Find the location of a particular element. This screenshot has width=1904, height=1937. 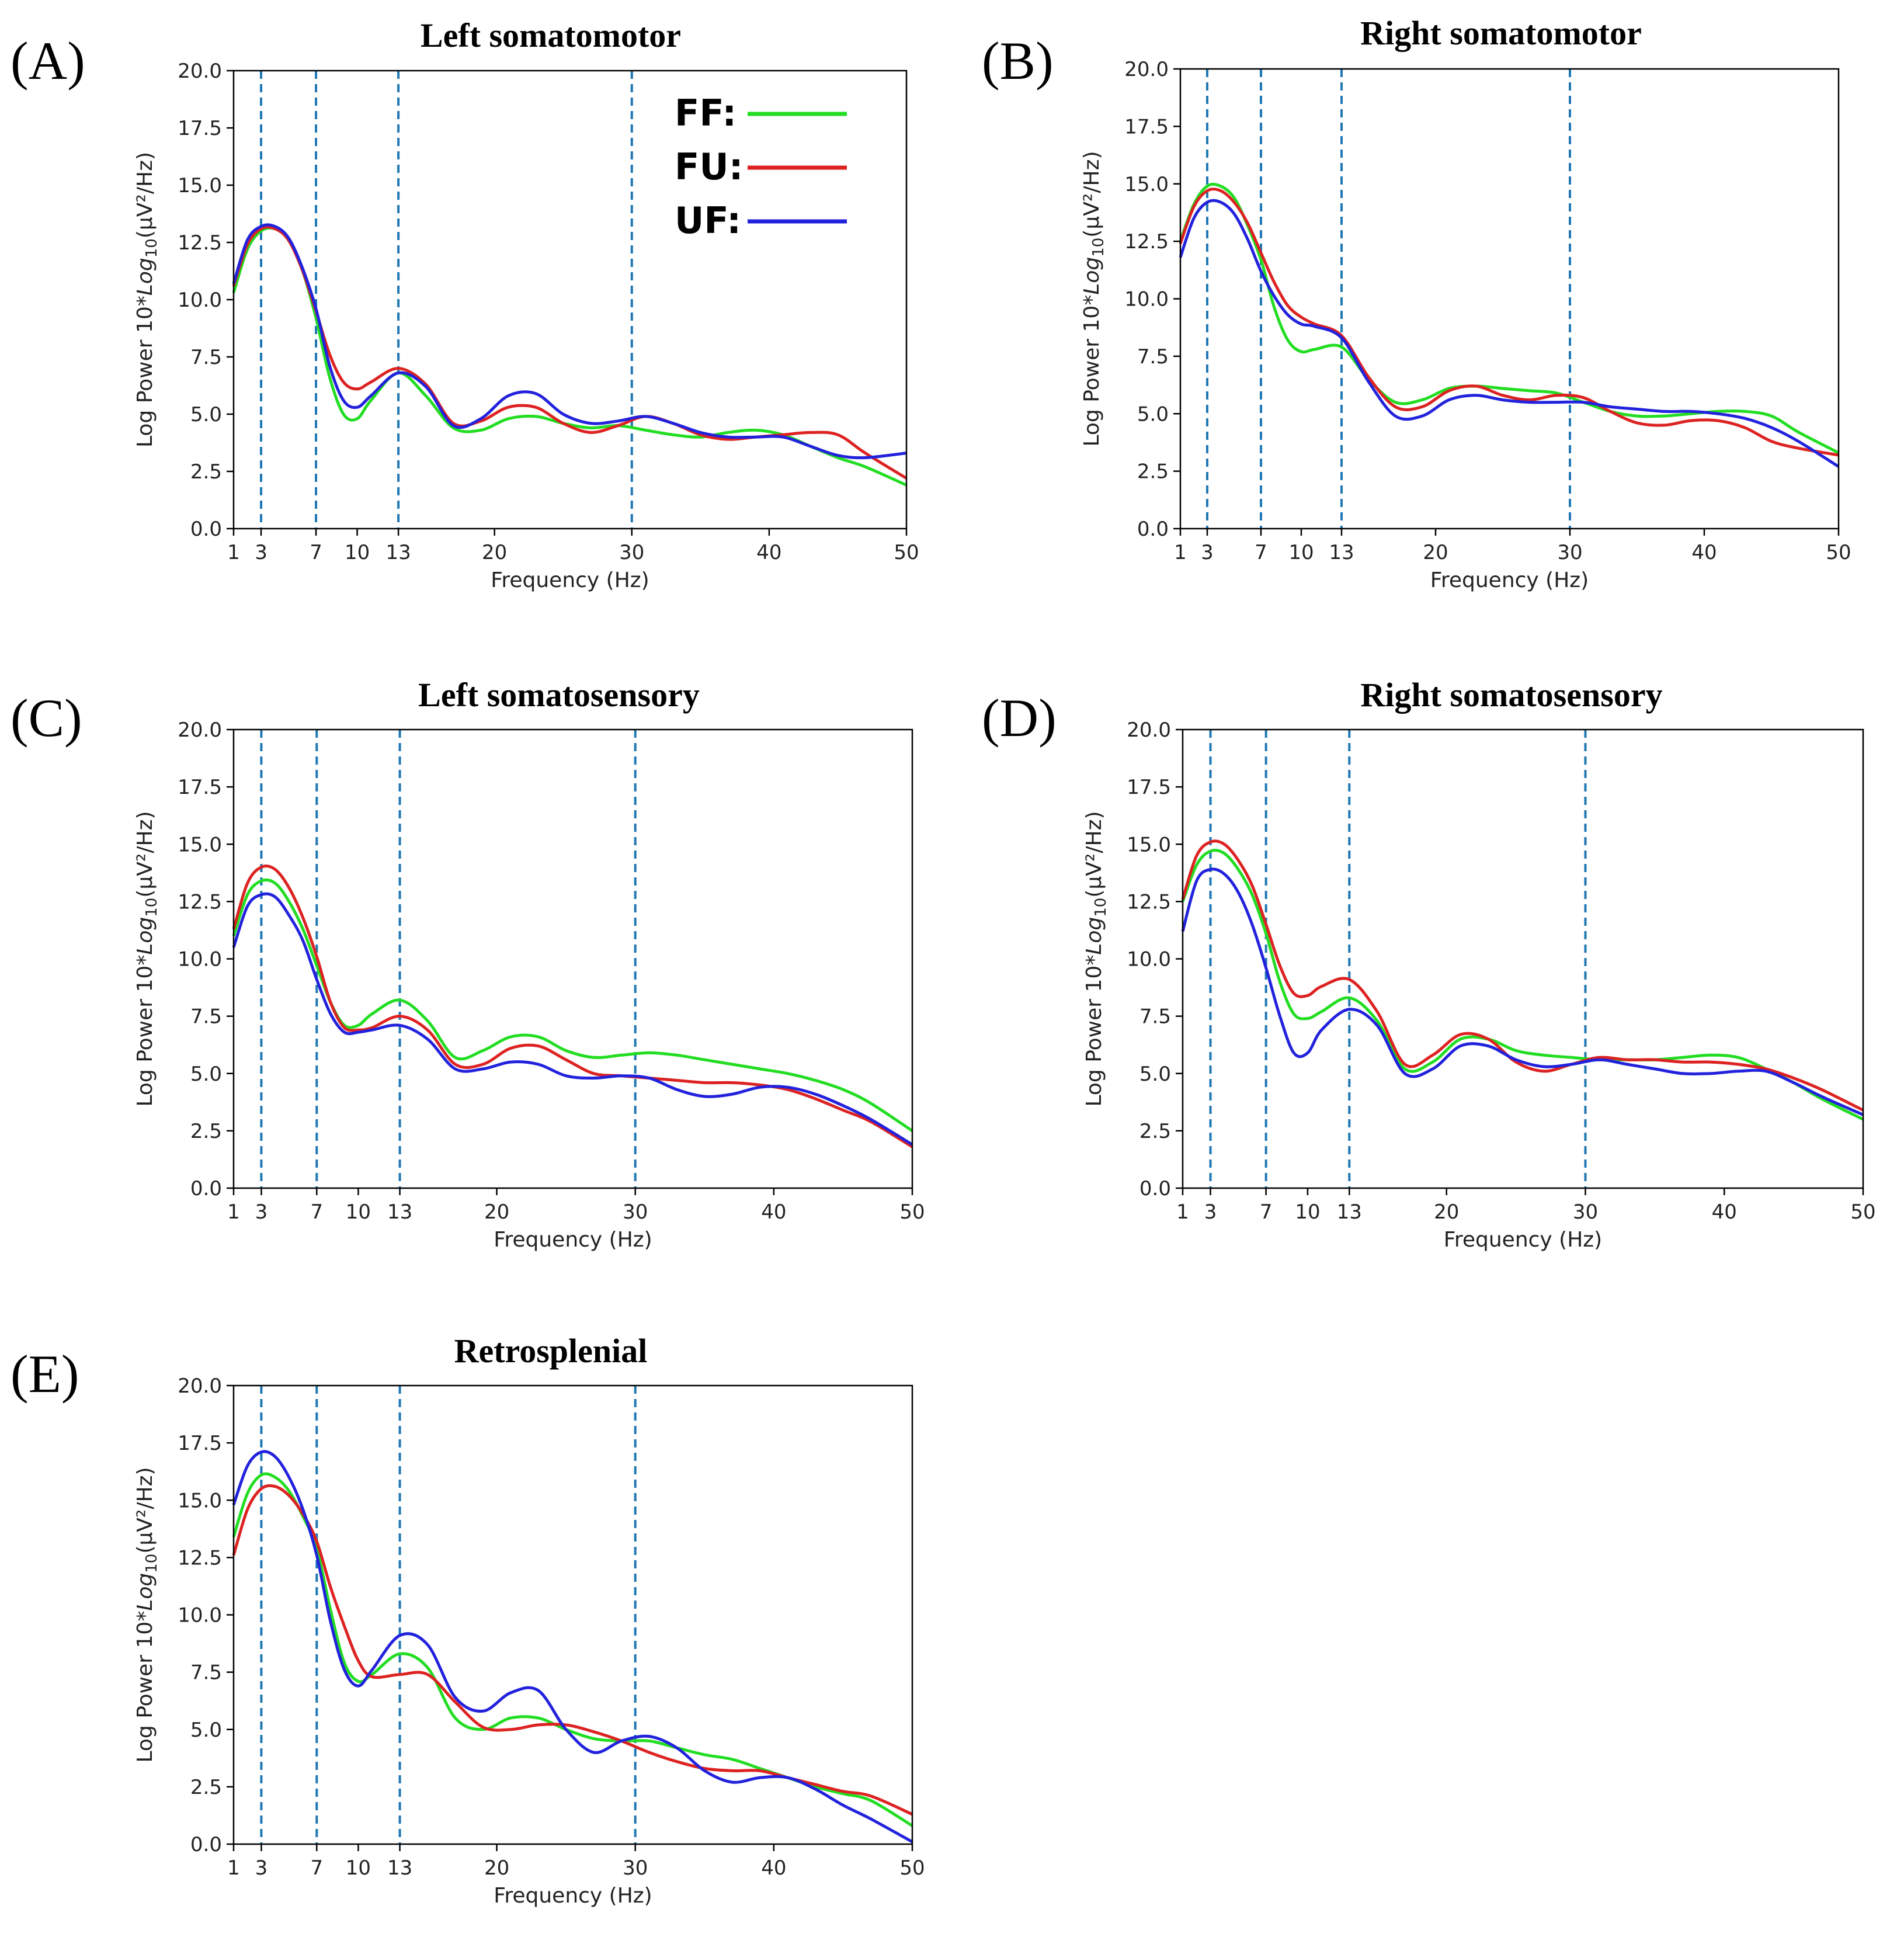

chart-title: Right somatosensory is located at coordinates (1511, 695).